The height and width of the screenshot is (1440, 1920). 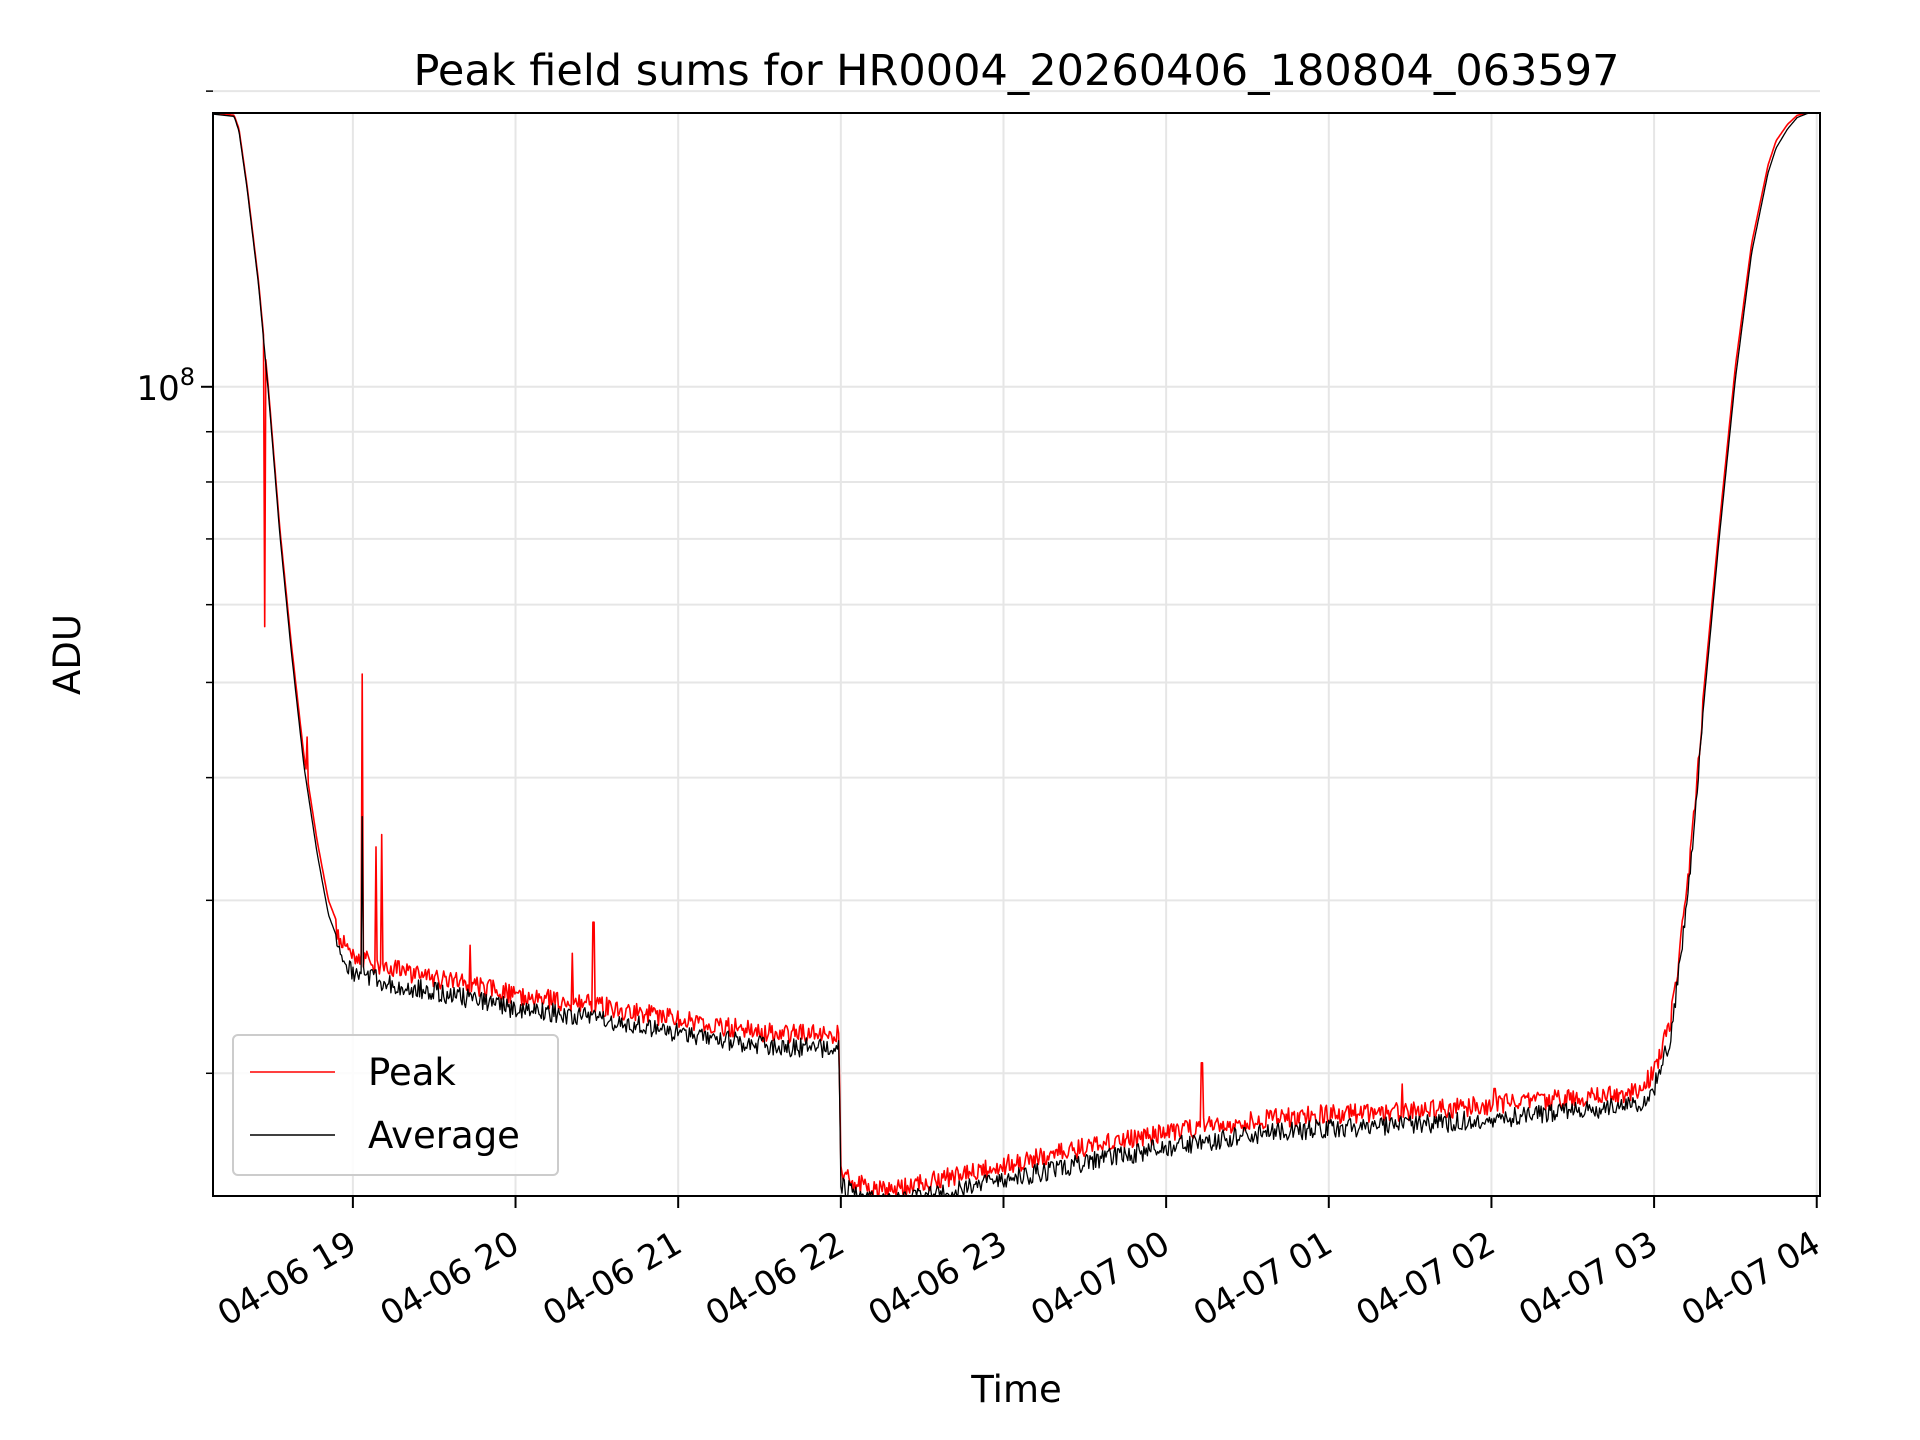 What do you see at coordinates (67, 654) in the screenshot?
I see `y-axis-label: ADU` at bounding box center [67, 654].